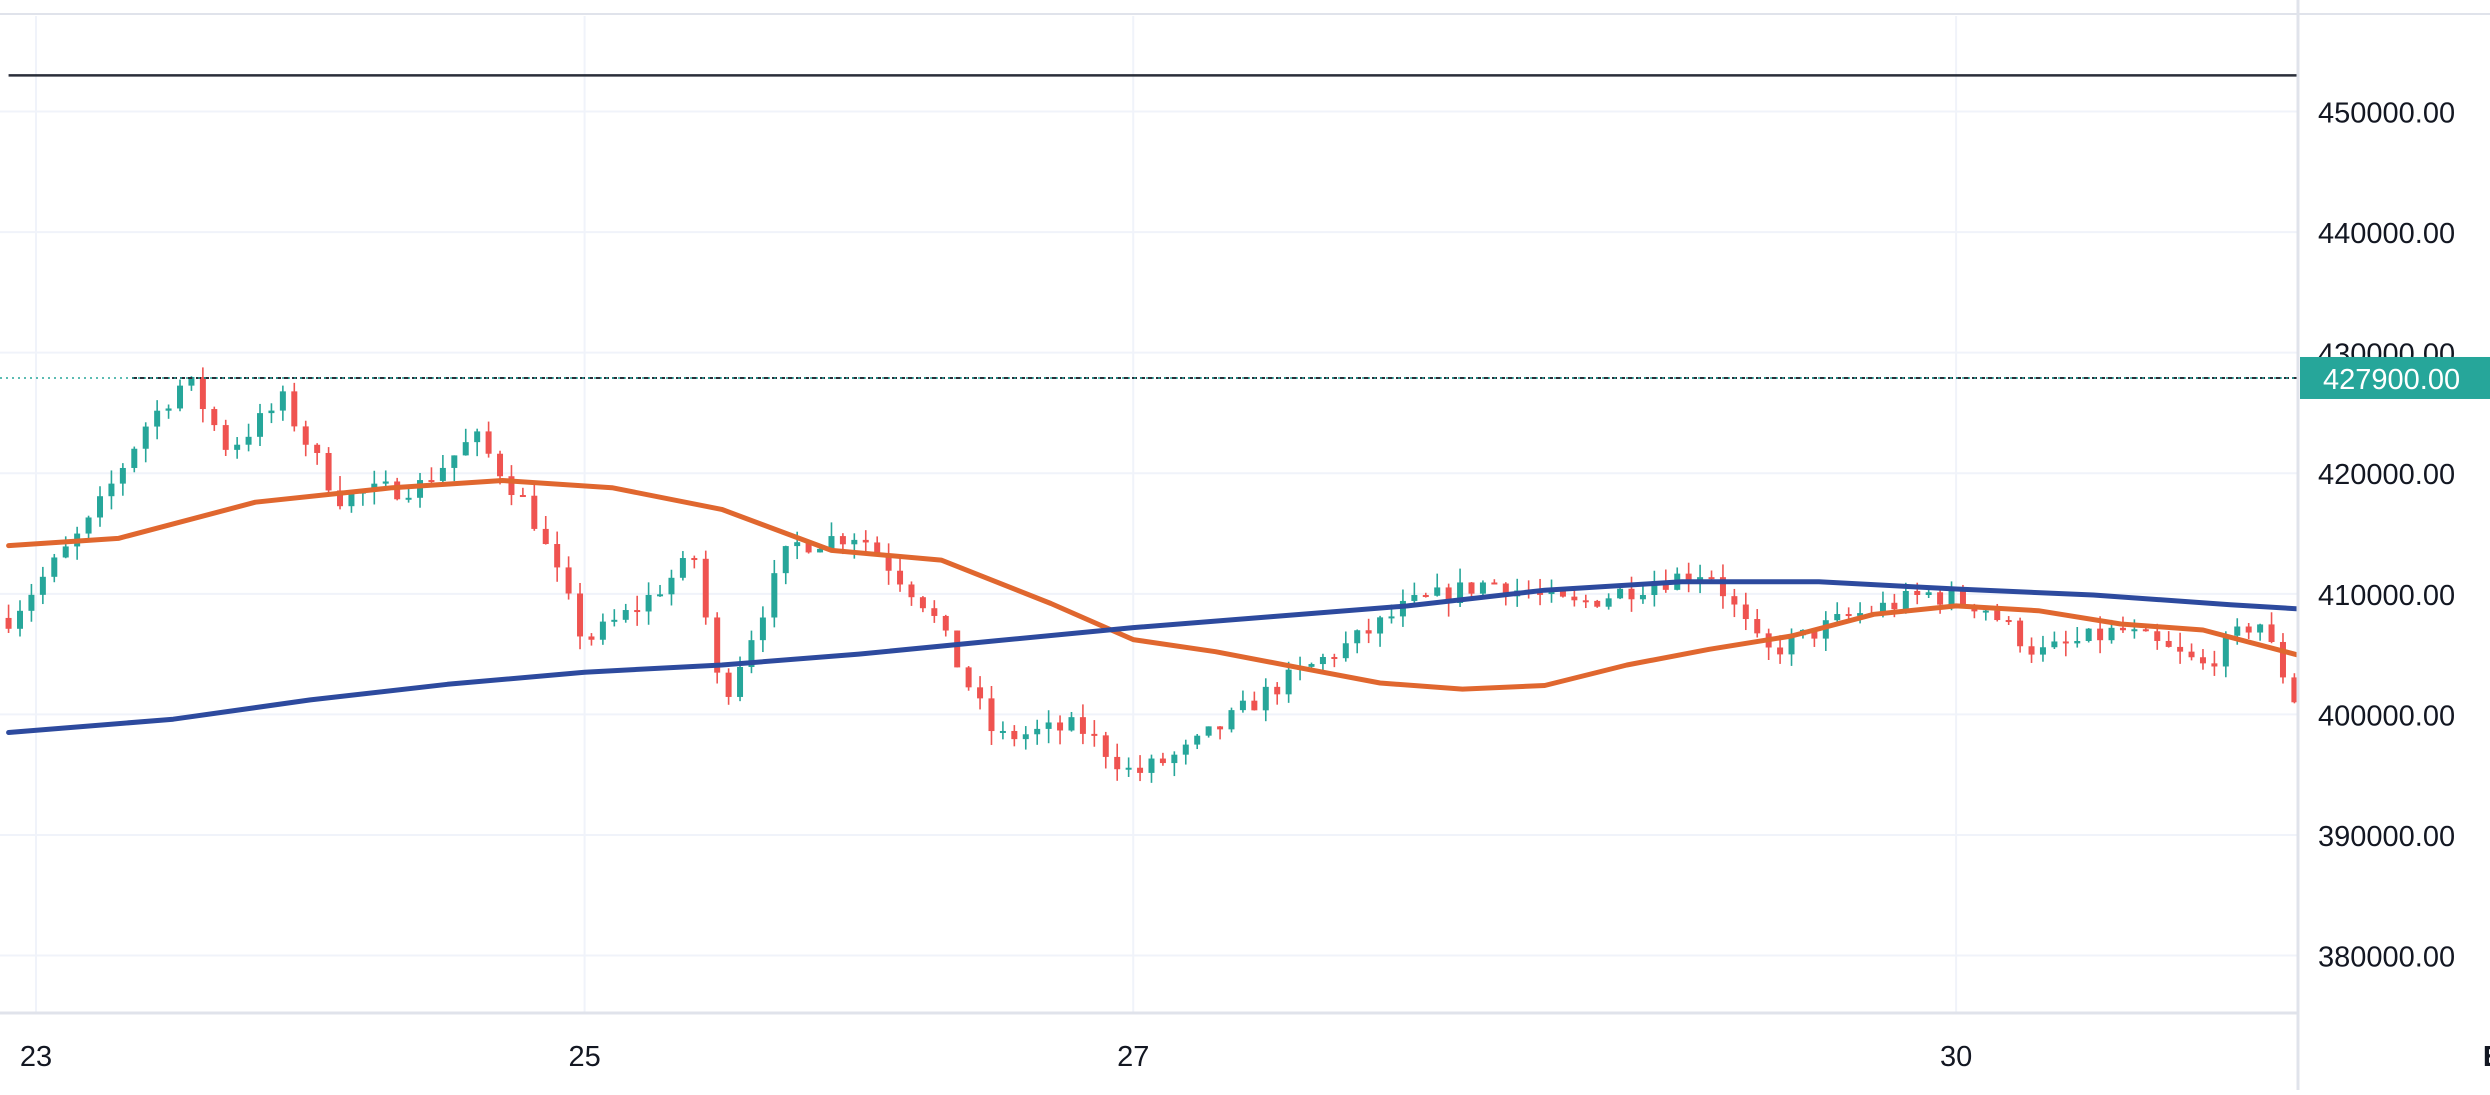 The height and width of the screenshot is (1095, 2490). Describe the element at coordinates (1248, 657) in the screenshot. I see `ma-slow-line` at that location.